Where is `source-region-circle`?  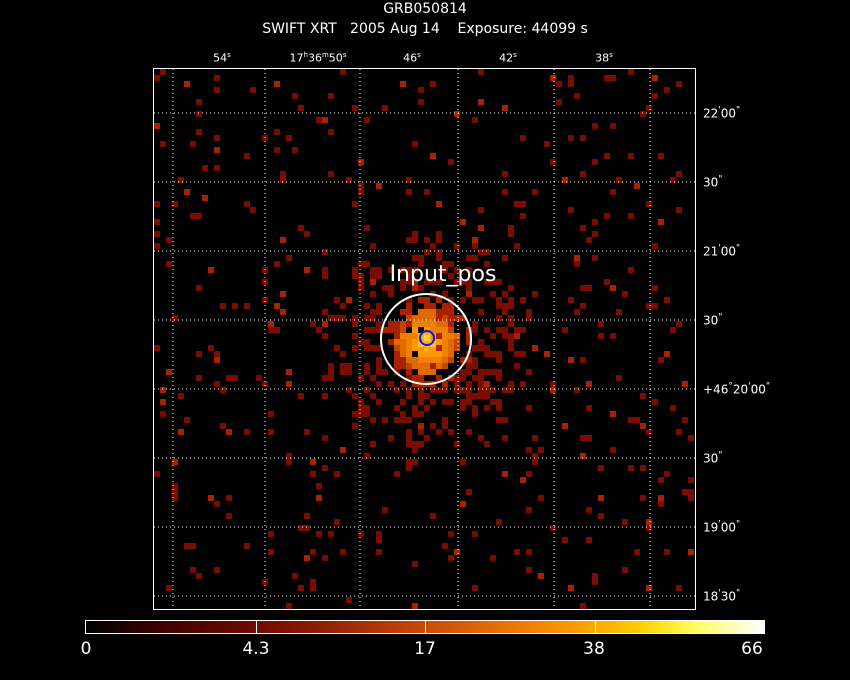 source-region-circle is located at coordinates (426, 339).